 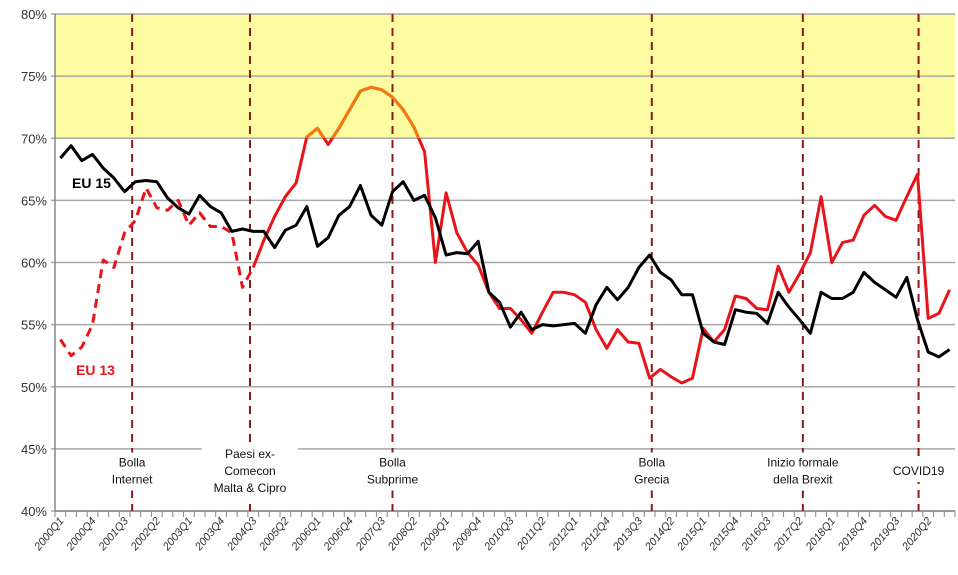 What do you see at coordinates (803, 463) in the screenshot?
I see `event-label: Inizio formale` at bounding box center [803, 463].